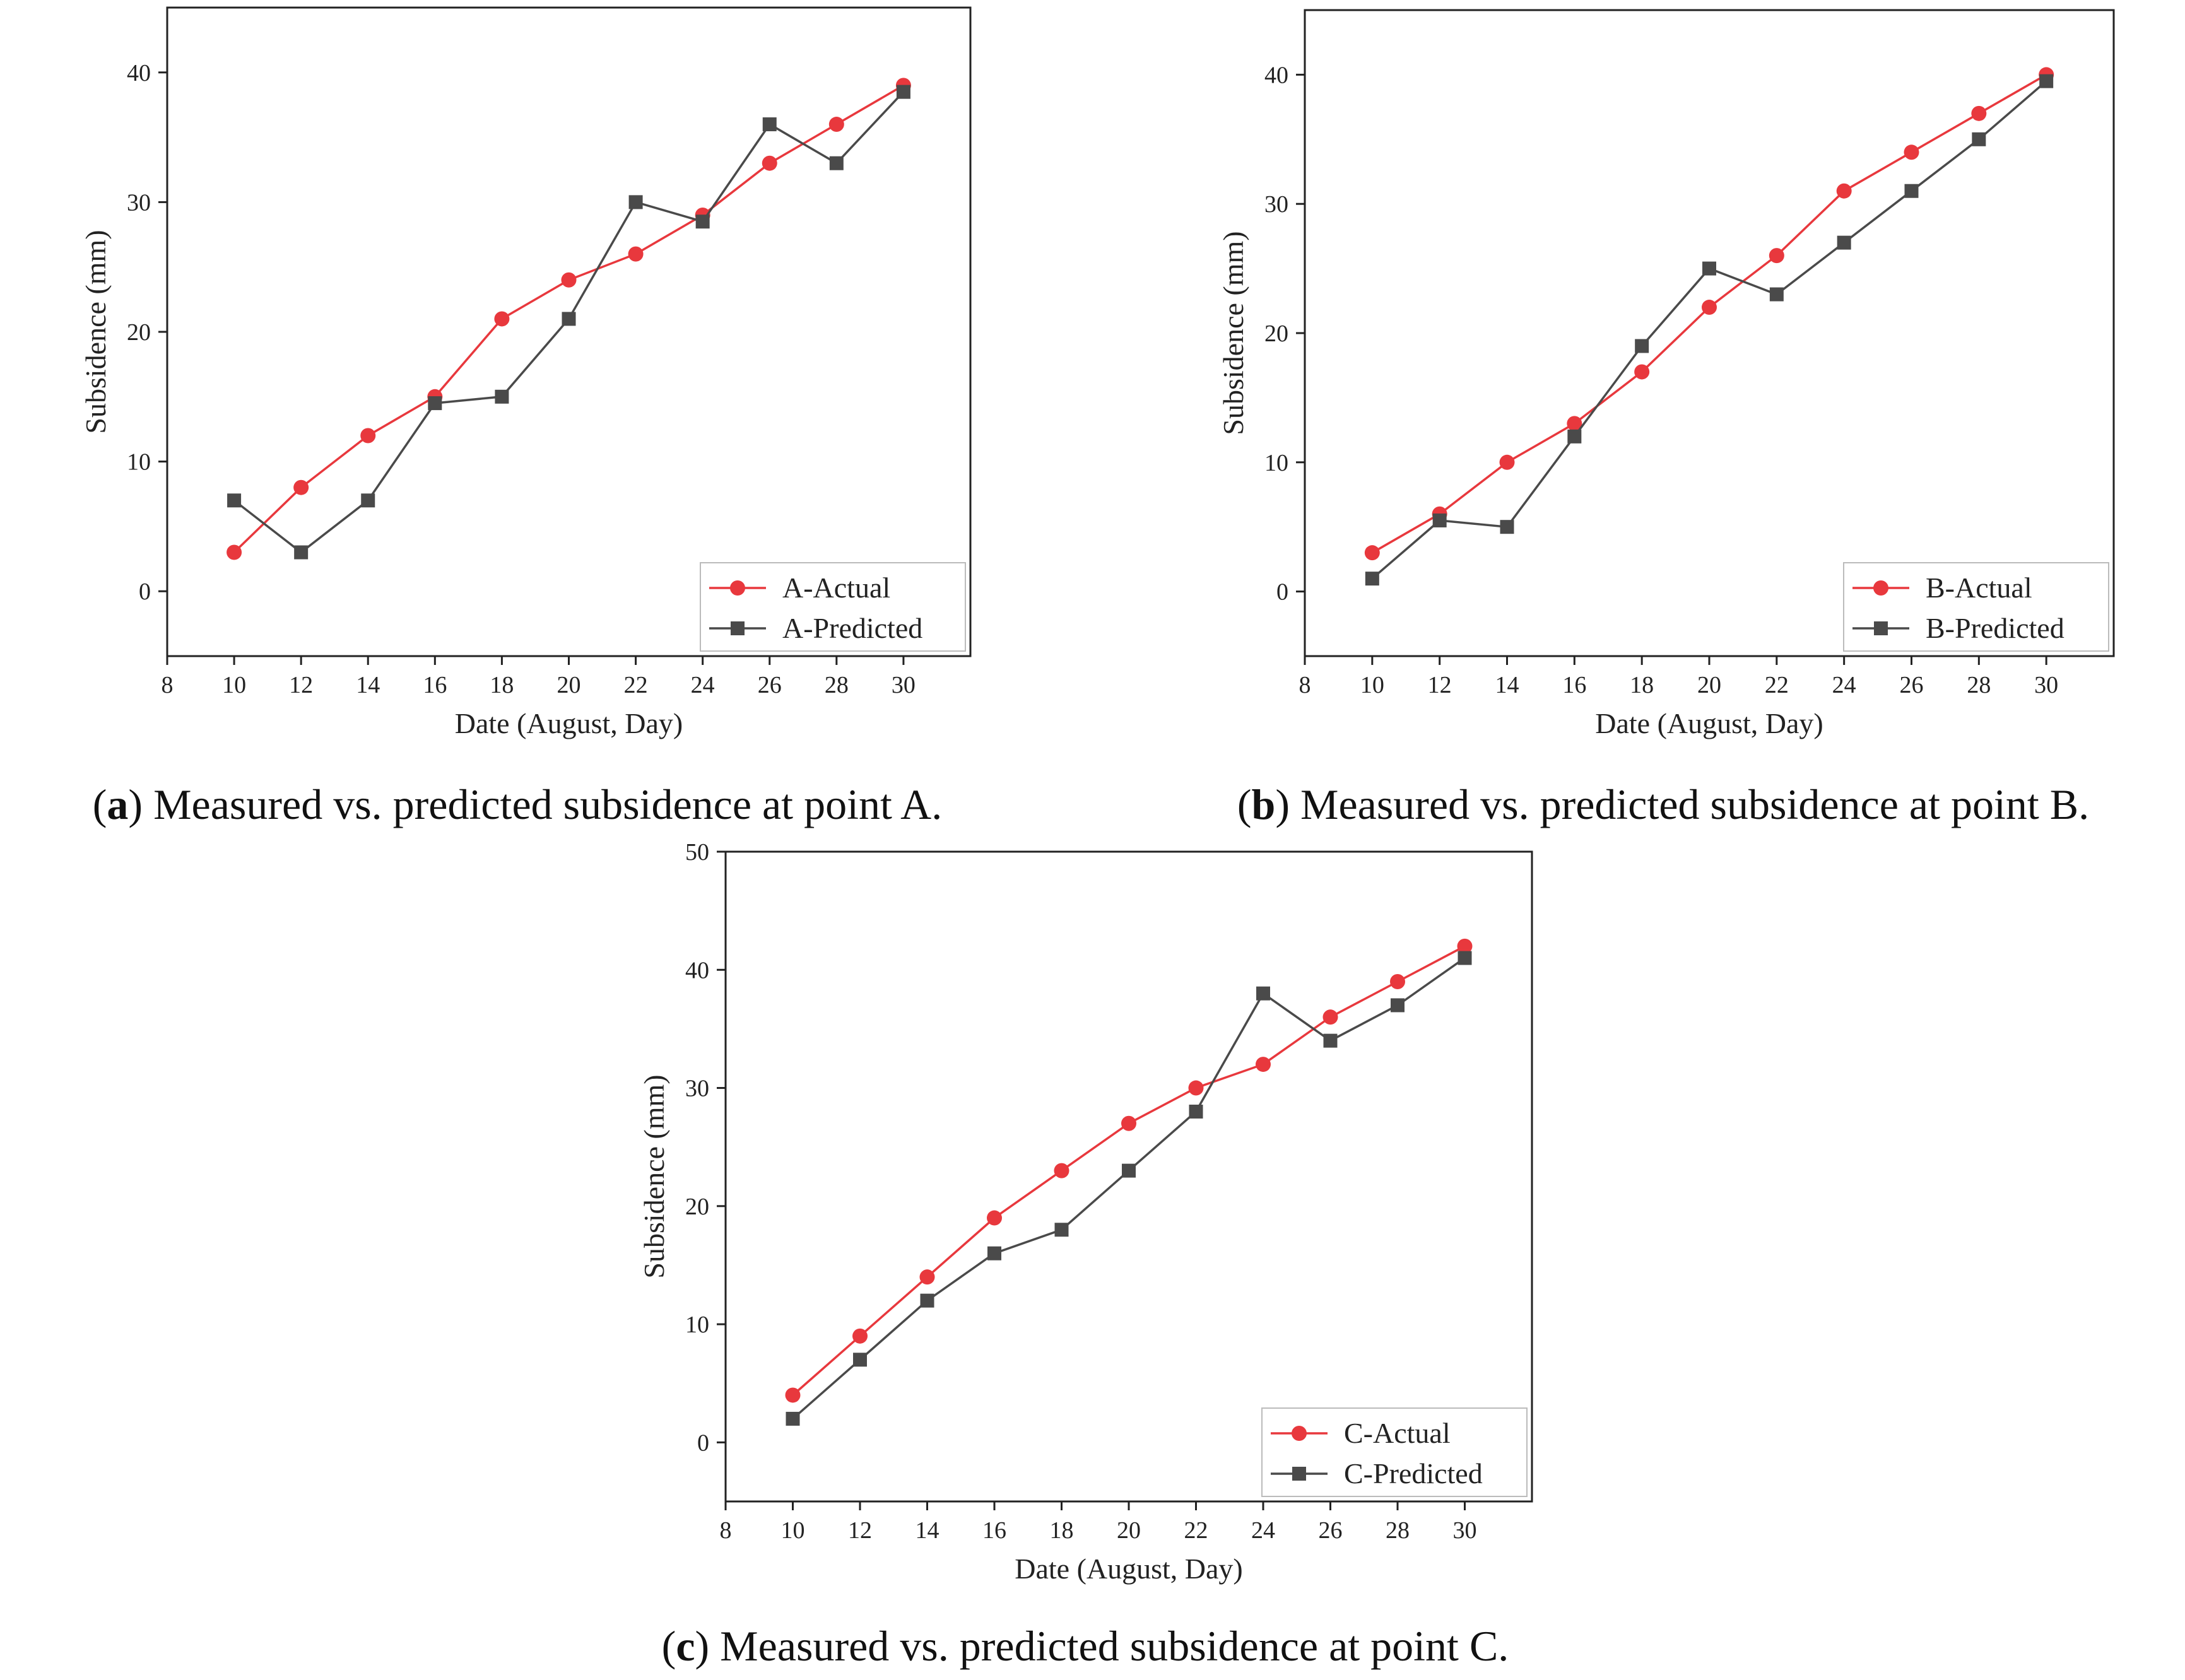 Image resolution: width=2185 pixels, height=1680 pixels. What do you see at coordinates (96, 332) in the screenshot?
I see `chart-a-y-axis-label: Subsidence (mm)` at bounding box center [96, 332].